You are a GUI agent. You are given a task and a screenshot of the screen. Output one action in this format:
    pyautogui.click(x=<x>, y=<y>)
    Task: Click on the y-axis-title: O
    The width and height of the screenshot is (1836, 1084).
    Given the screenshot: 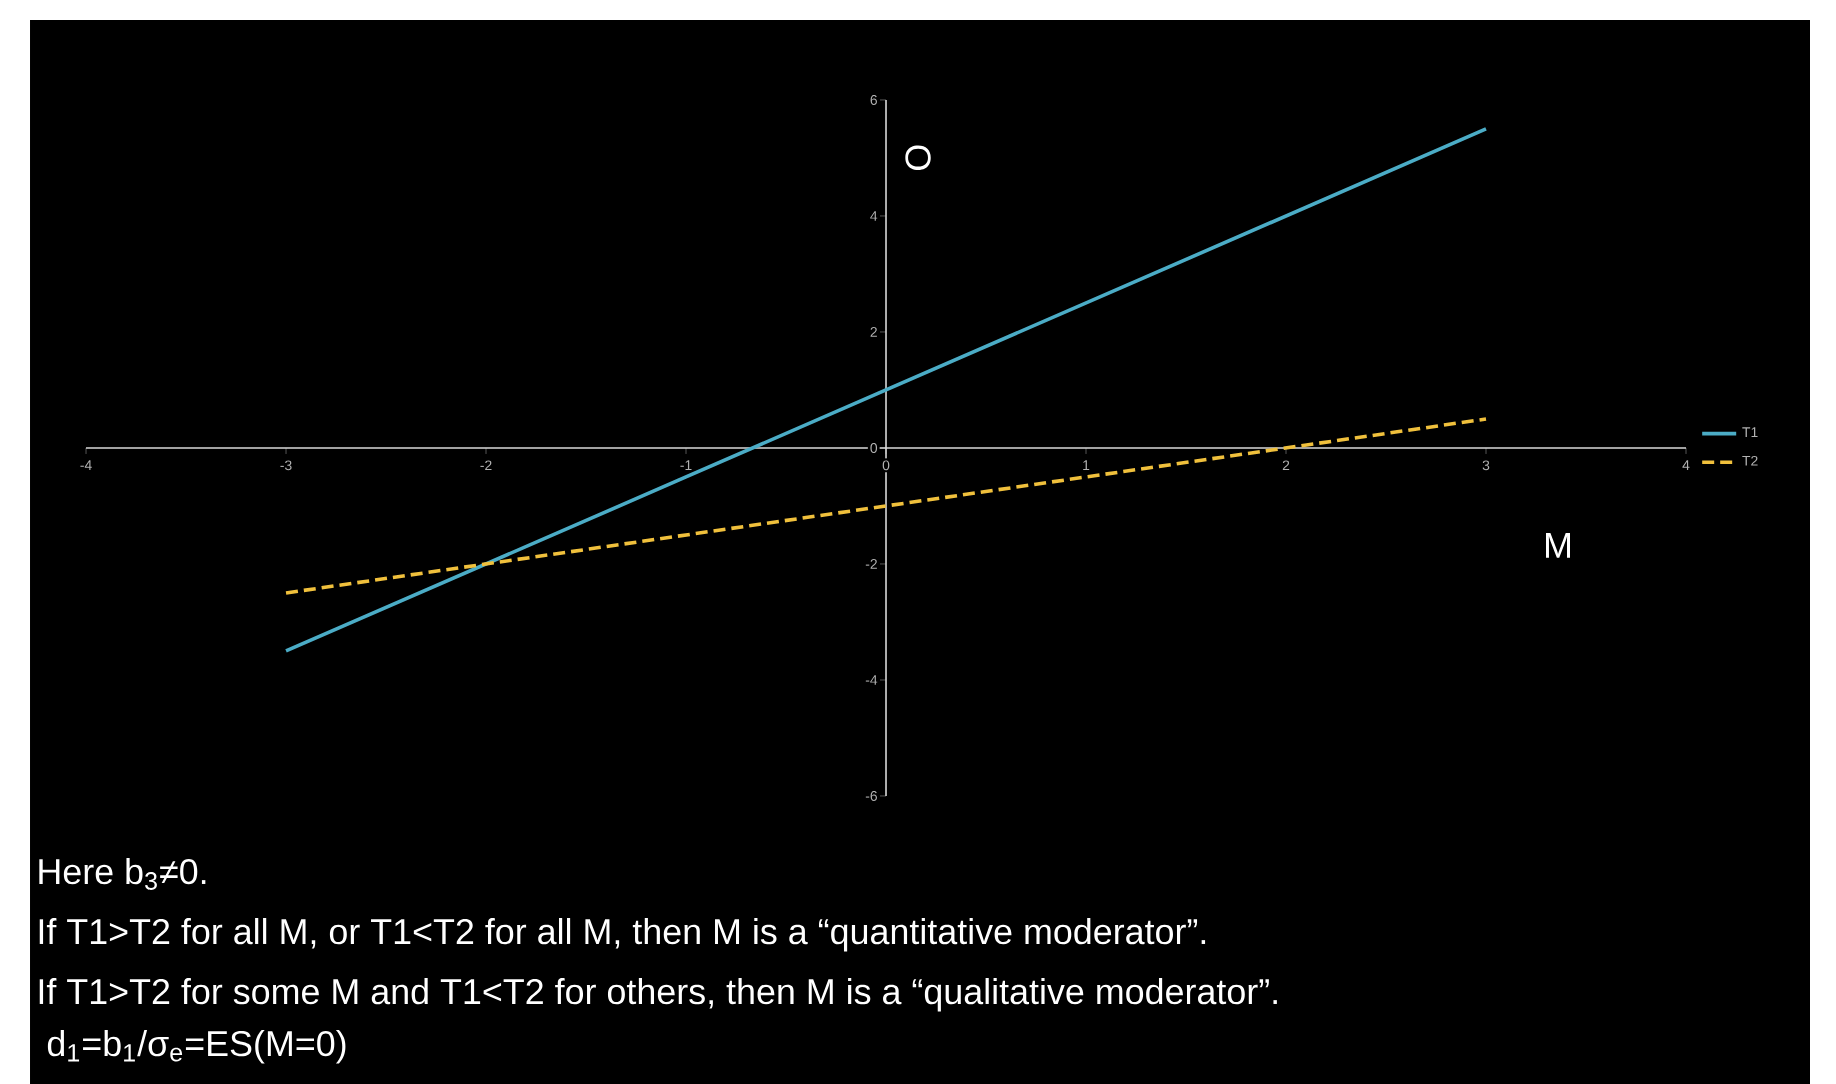 What is the action you would take?
    pyautogui.click(x=918, y=157)
    